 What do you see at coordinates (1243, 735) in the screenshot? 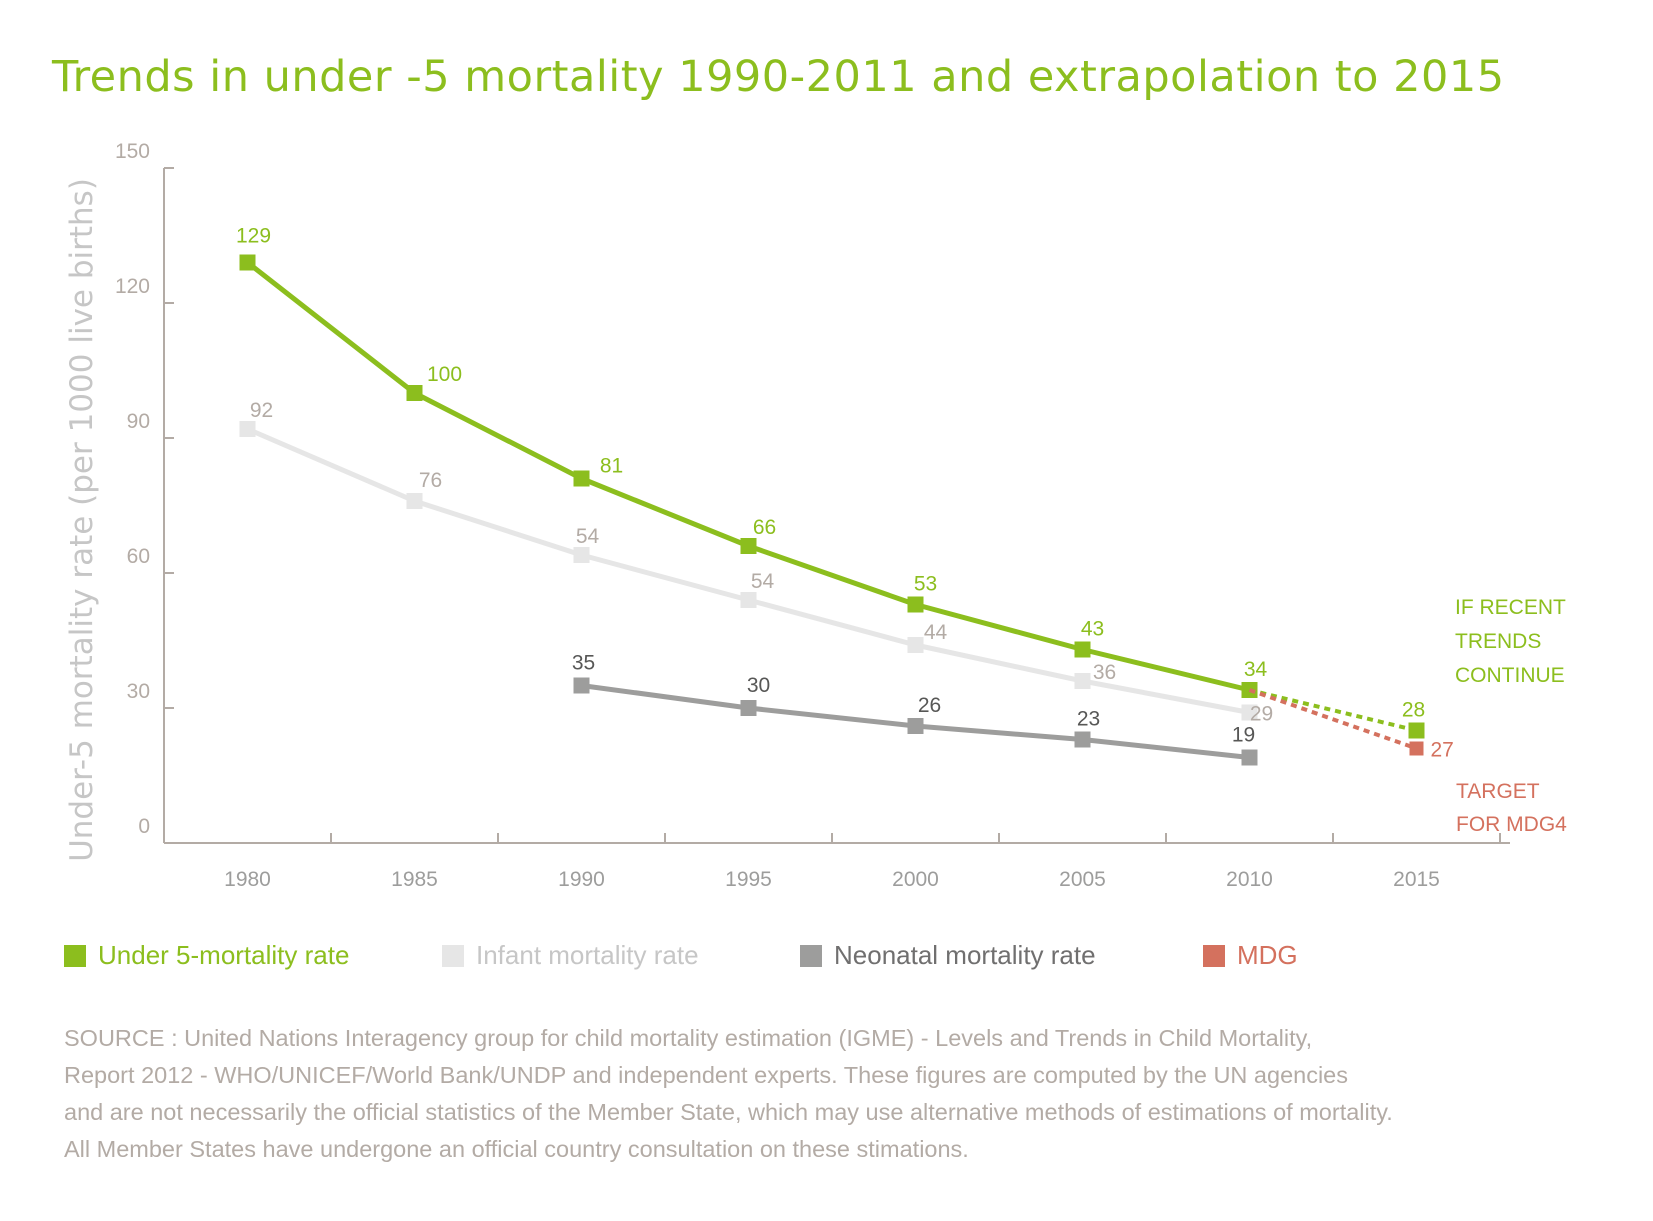
I see `data-label-neonatal: 19` at bounding box center [1243, 735].